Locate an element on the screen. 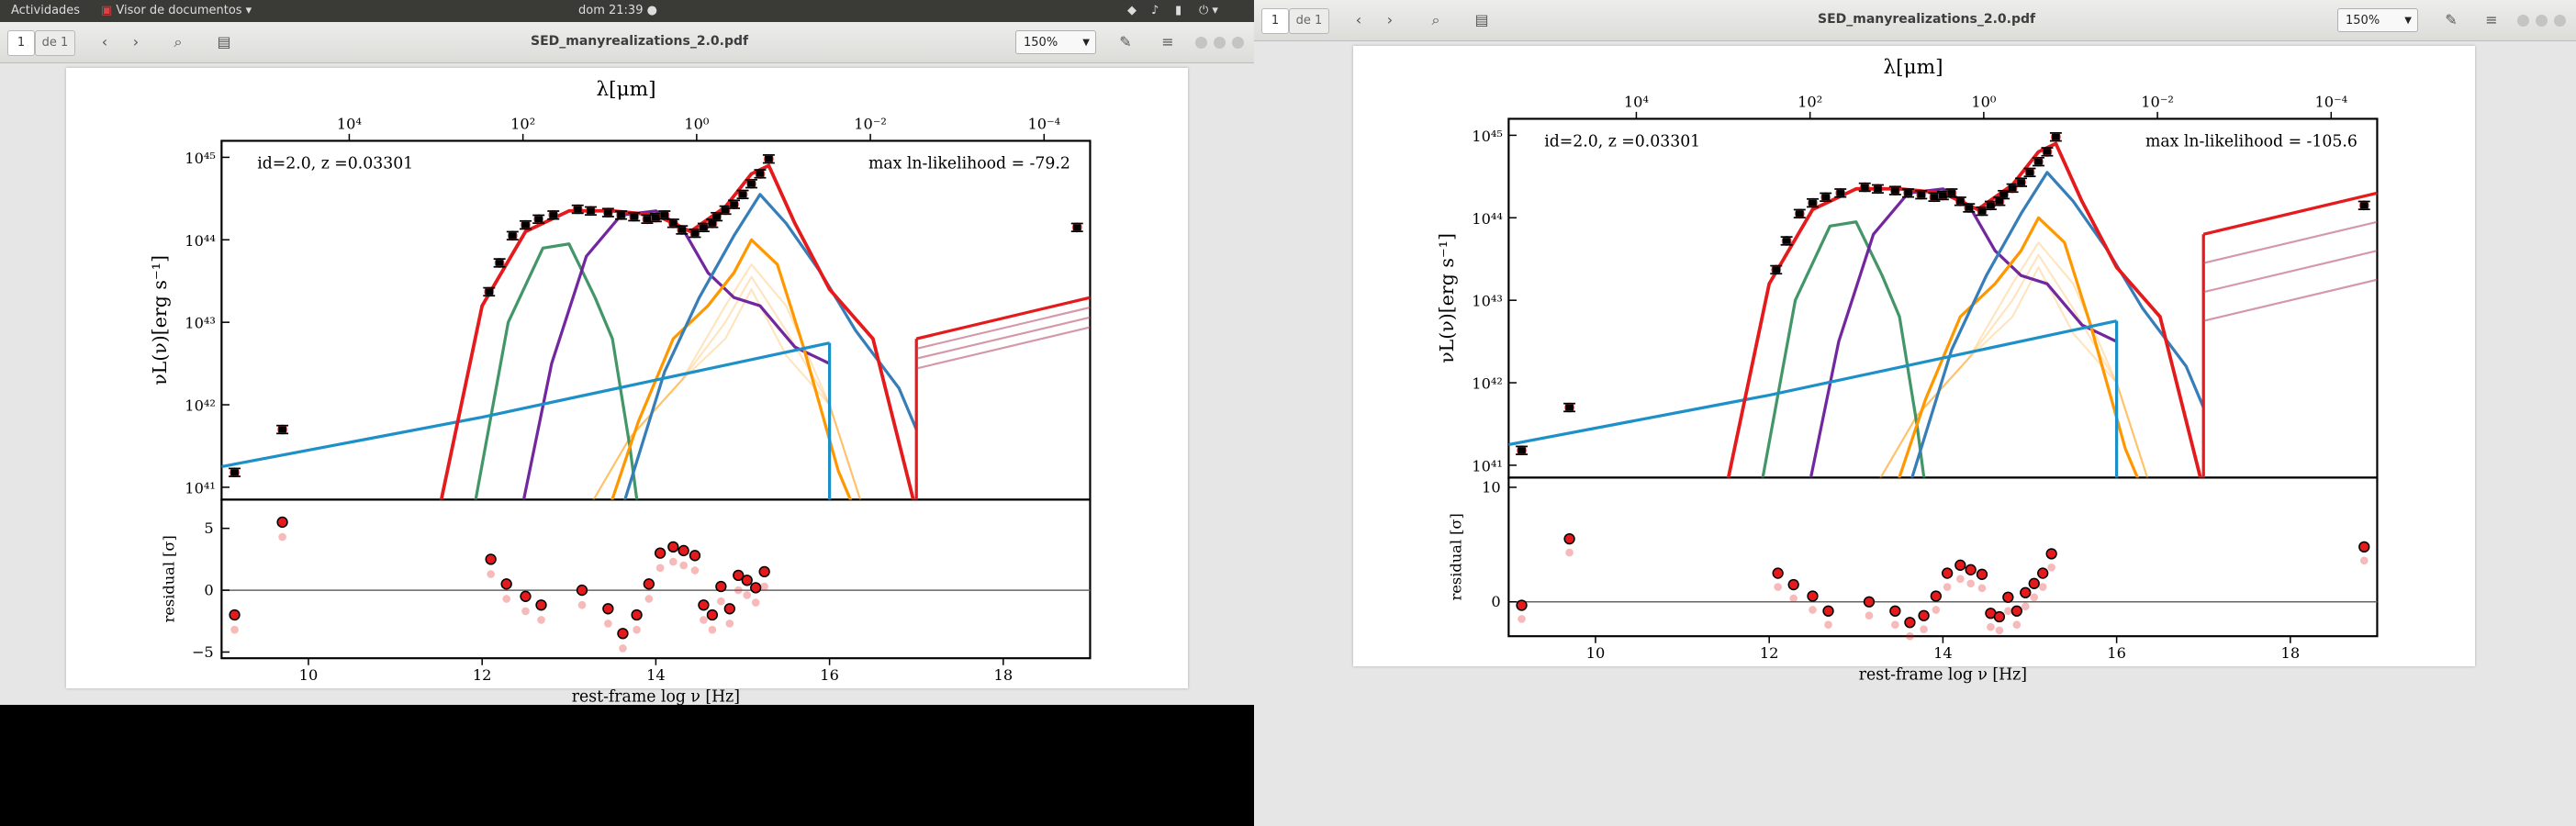 The image size is (2576, 826). search-icon-2: ⌕ is located at coordinates (1435, 20).